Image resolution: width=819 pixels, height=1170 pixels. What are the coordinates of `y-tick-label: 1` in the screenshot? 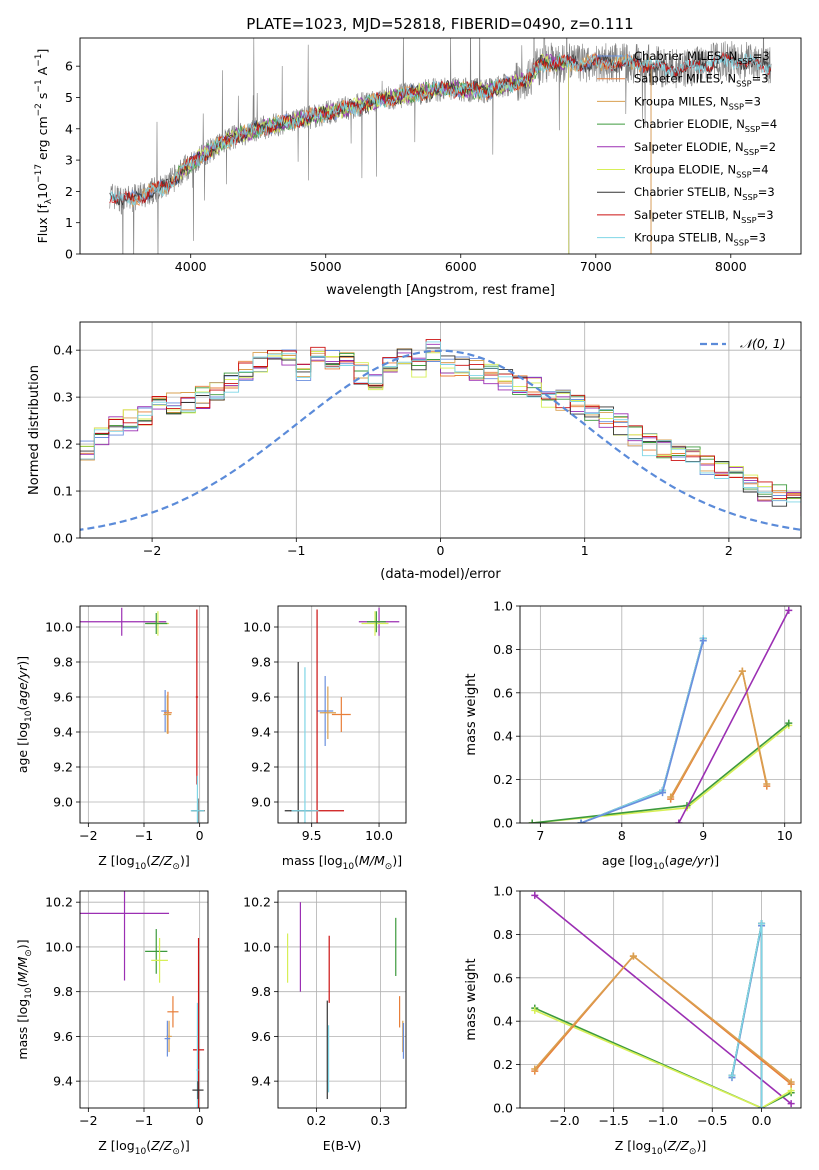 It's located at (69, 222).